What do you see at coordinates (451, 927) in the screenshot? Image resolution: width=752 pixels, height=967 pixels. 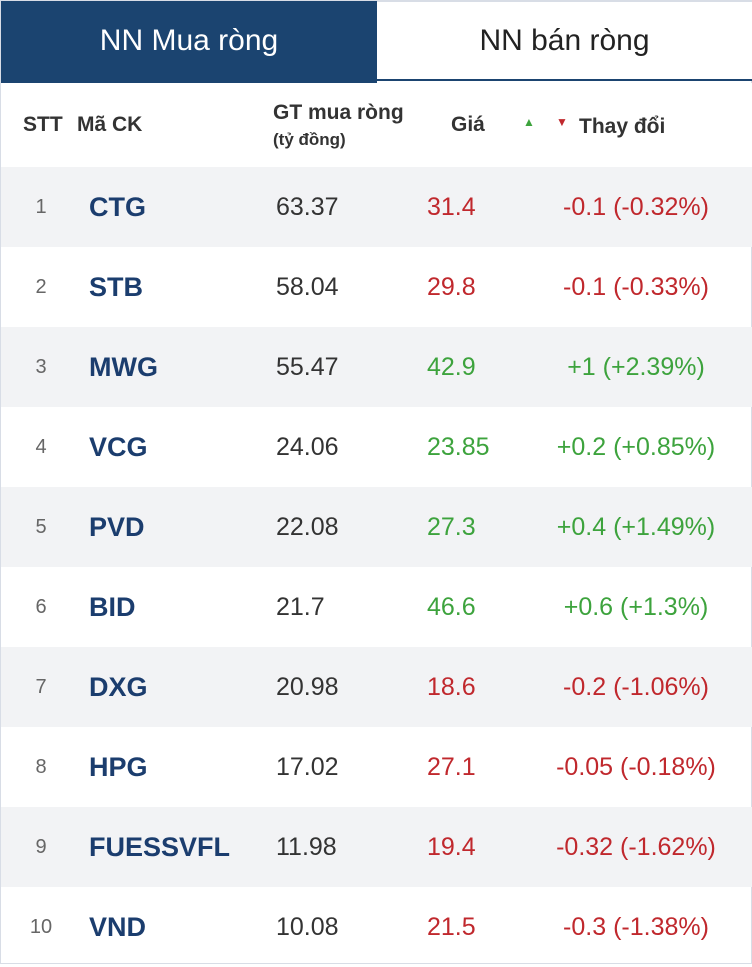 I see `row-price: 21.5` at bounding box center [451, 927].